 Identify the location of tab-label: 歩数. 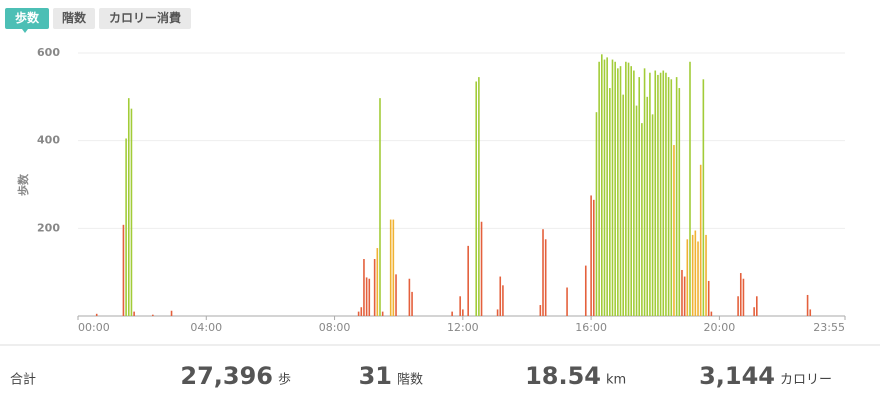
(27, 17).